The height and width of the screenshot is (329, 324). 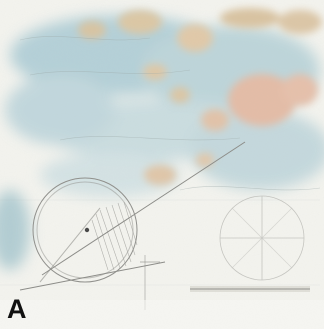 I want to click on panel-label: A, so click(x=17, y=309).